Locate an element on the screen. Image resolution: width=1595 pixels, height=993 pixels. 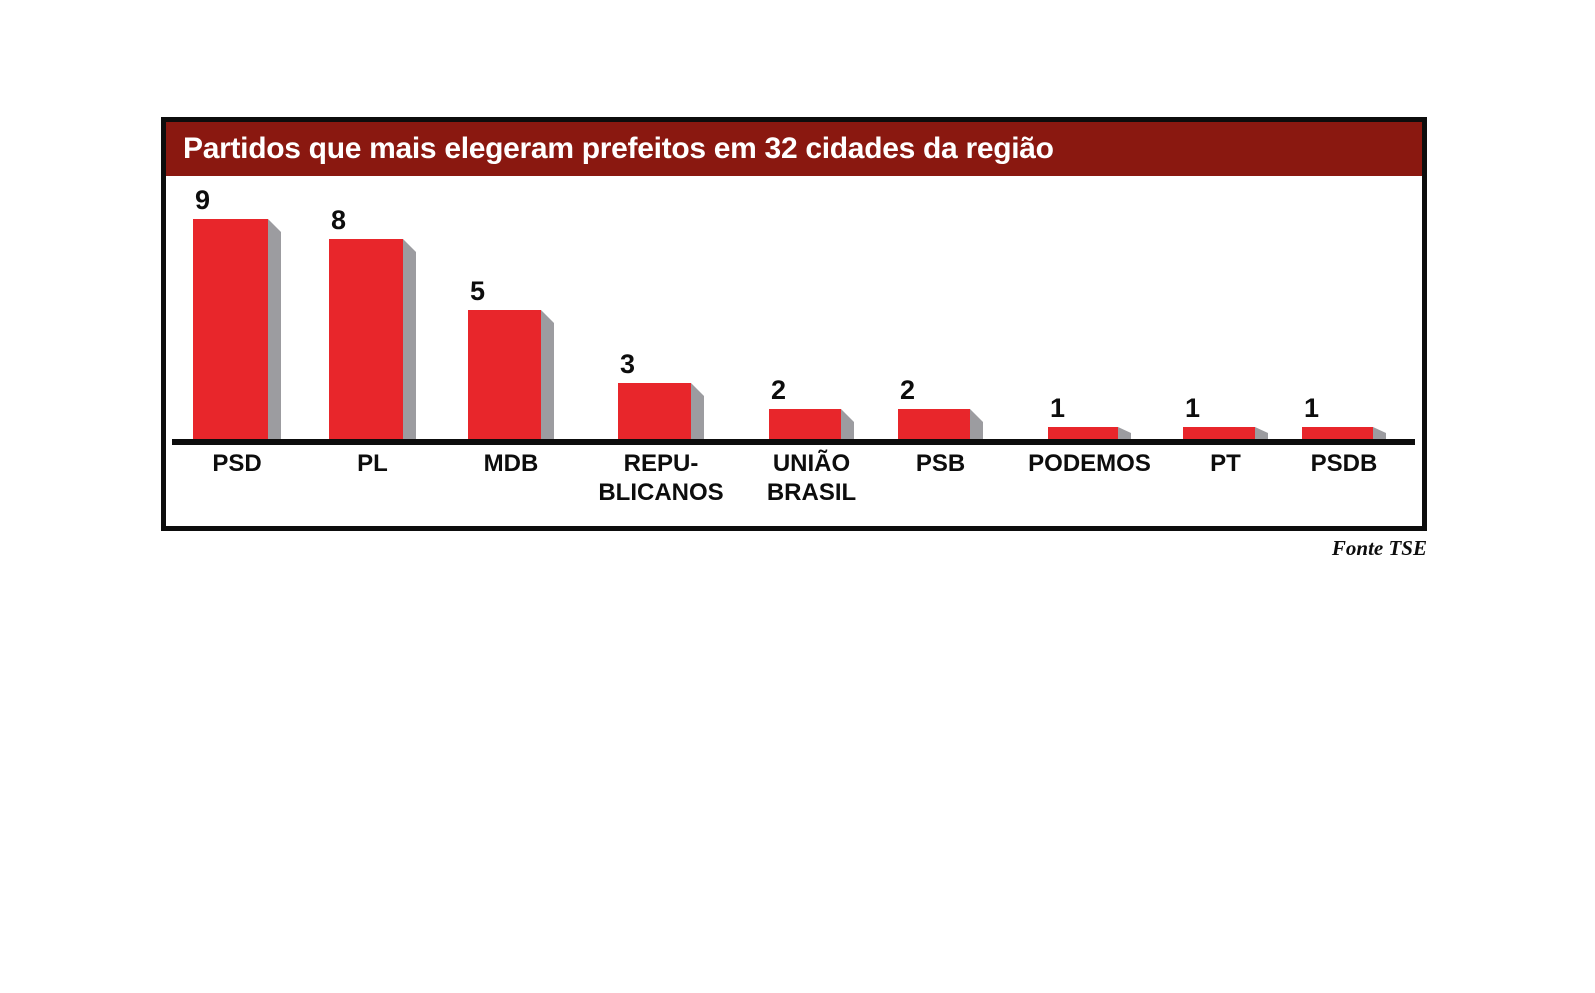
bar-psd is located at coordinates (230, 330).